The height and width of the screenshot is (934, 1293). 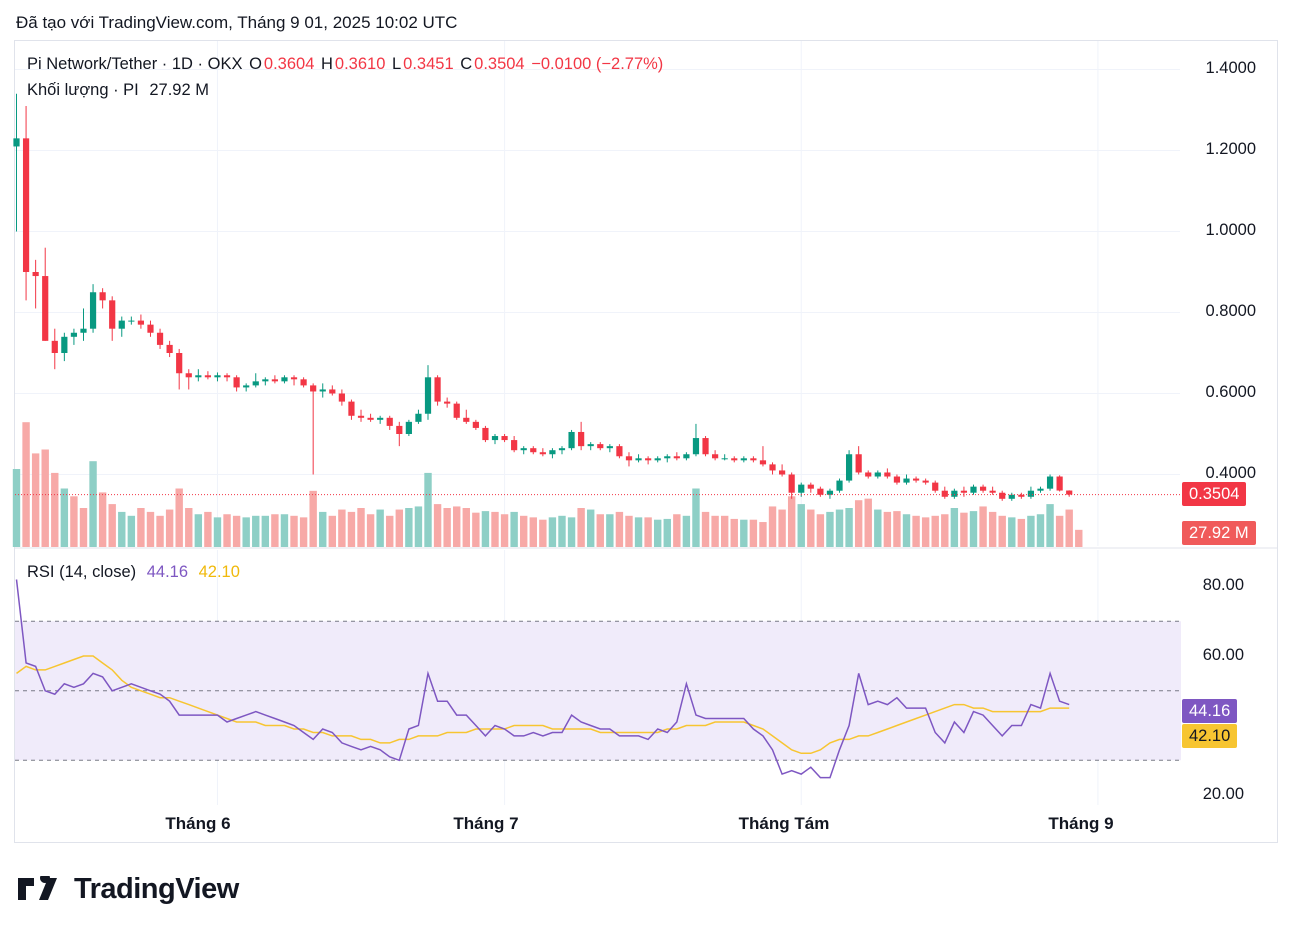 I want to click on volume-badge: 27.92 M, so click(x=1219, y=533).